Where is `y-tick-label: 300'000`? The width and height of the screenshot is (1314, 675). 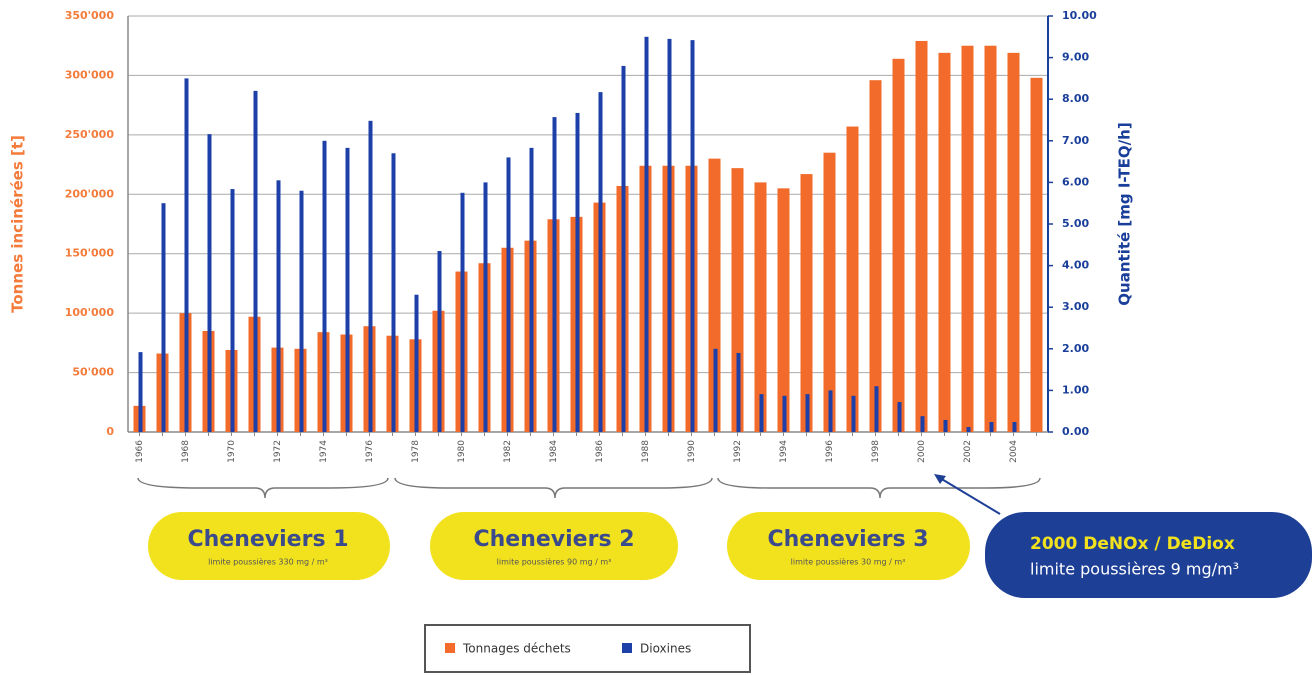 y-tick-label: 300'000 is located at coordinates (90, 74).